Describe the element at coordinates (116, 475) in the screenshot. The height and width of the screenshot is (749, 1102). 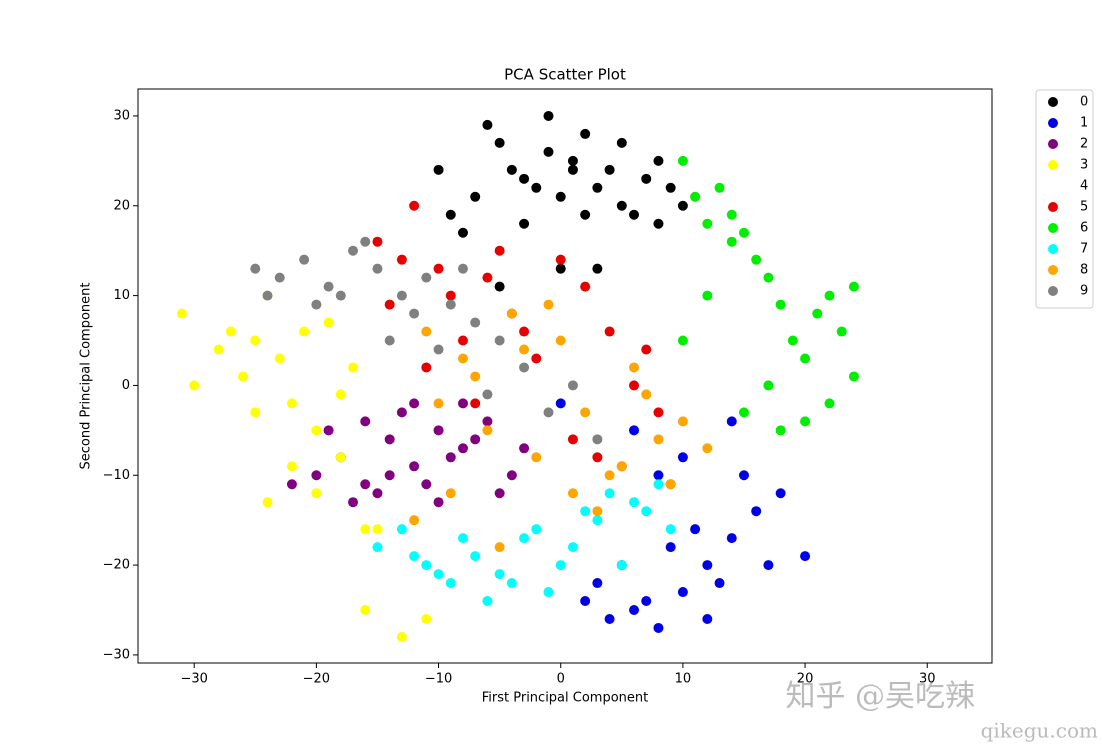
I see `y-tick-label: −10` at that location.